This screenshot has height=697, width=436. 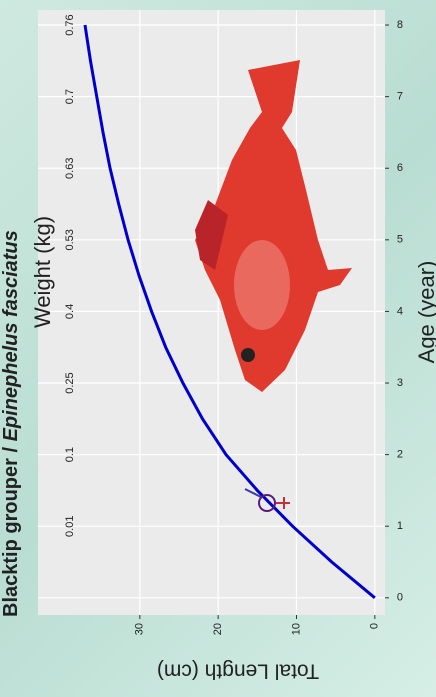 I want to click on fish-belly, so click(x=262, y=285).